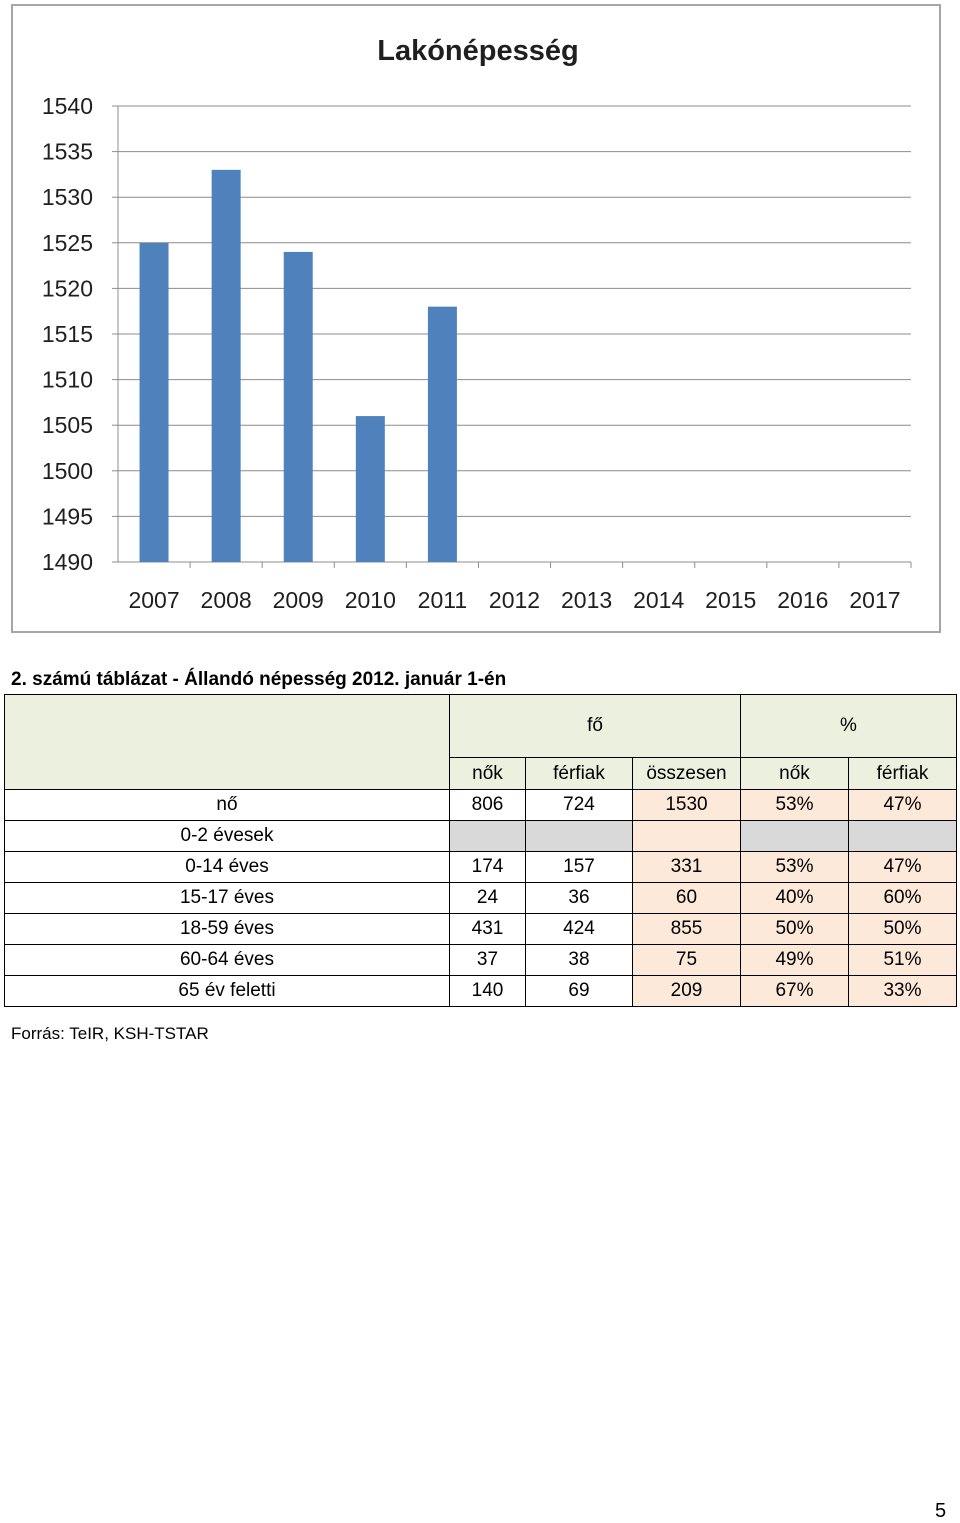  What do you see at coordinates (67, 152) in the screenshot?
I see `y-tick-label: 1535` at bounding box center [67, 152].